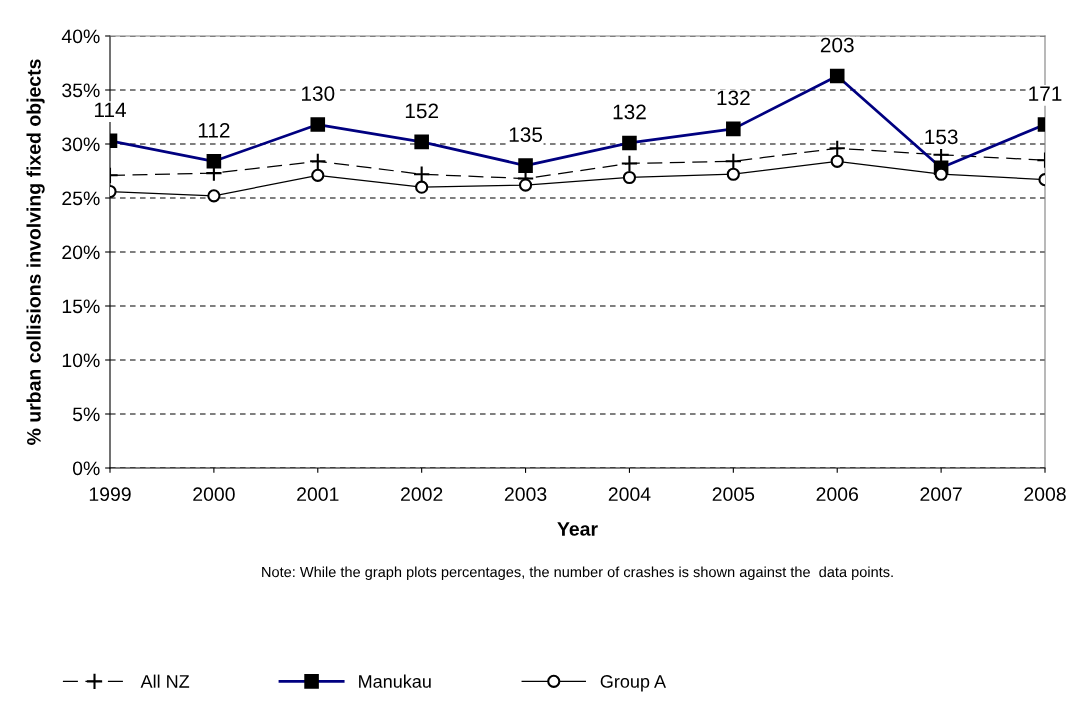 This screenshot has height=703, width=1072. What do you see at coordinates (577, 573) in the screenshot?
I see `text: Note: While the graph plots percentages, the number of crashes is shown against the data points.` at bounding box center [577, 573].